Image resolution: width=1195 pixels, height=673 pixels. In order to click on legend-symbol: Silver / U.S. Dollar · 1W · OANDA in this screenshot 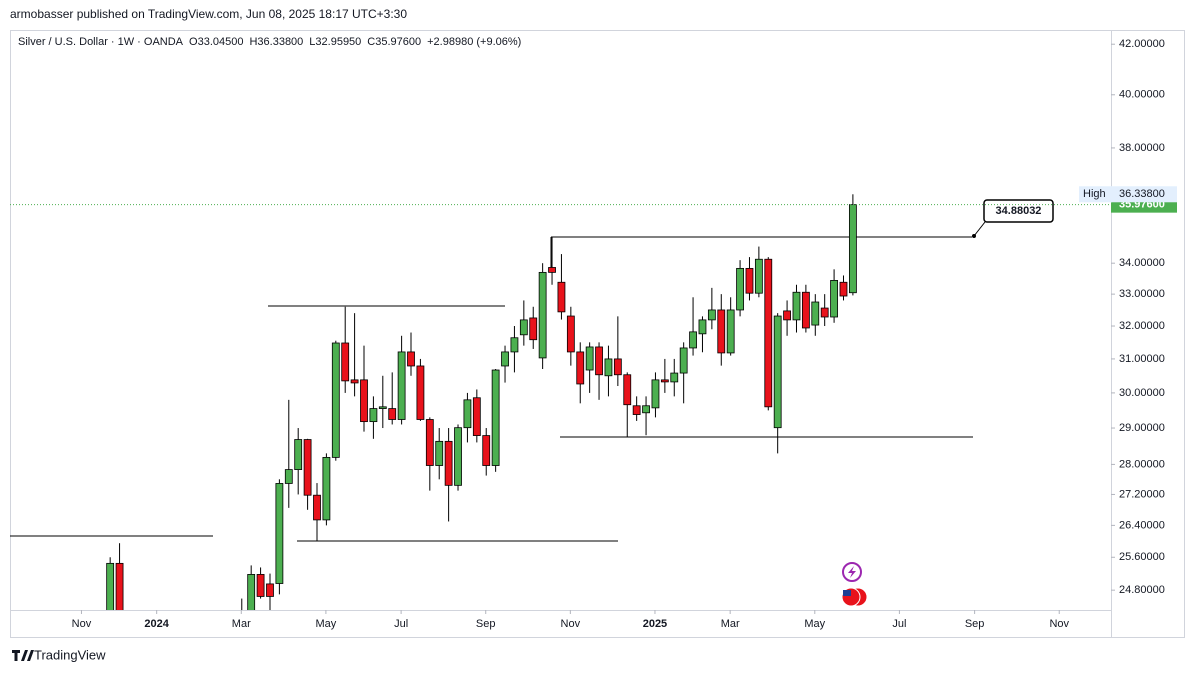, I will do `click(101, 42)`.